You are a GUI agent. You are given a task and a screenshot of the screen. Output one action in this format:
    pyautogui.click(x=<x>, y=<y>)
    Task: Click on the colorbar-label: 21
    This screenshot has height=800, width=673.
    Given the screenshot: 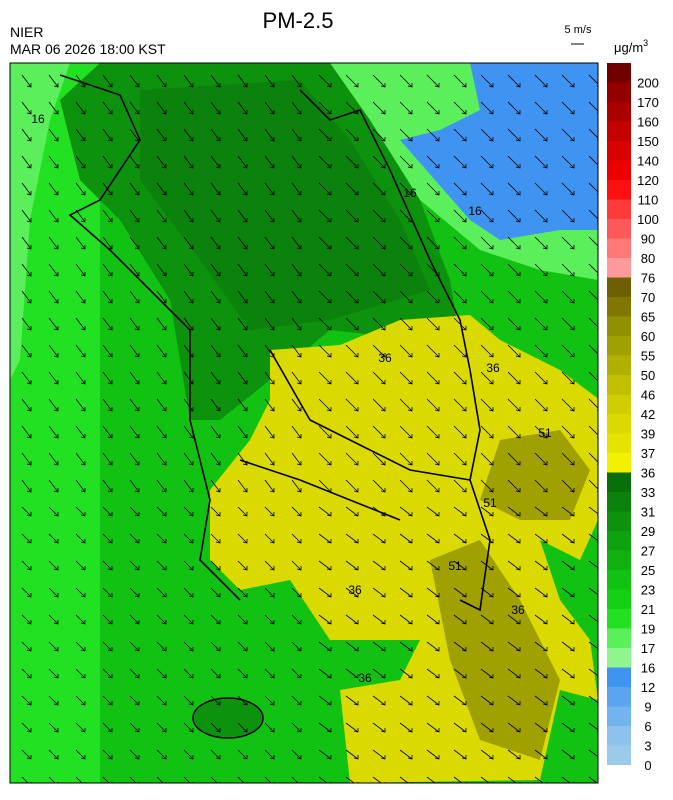 What is the action you would take?
    pyautogui.click(x=648, y=609)
    